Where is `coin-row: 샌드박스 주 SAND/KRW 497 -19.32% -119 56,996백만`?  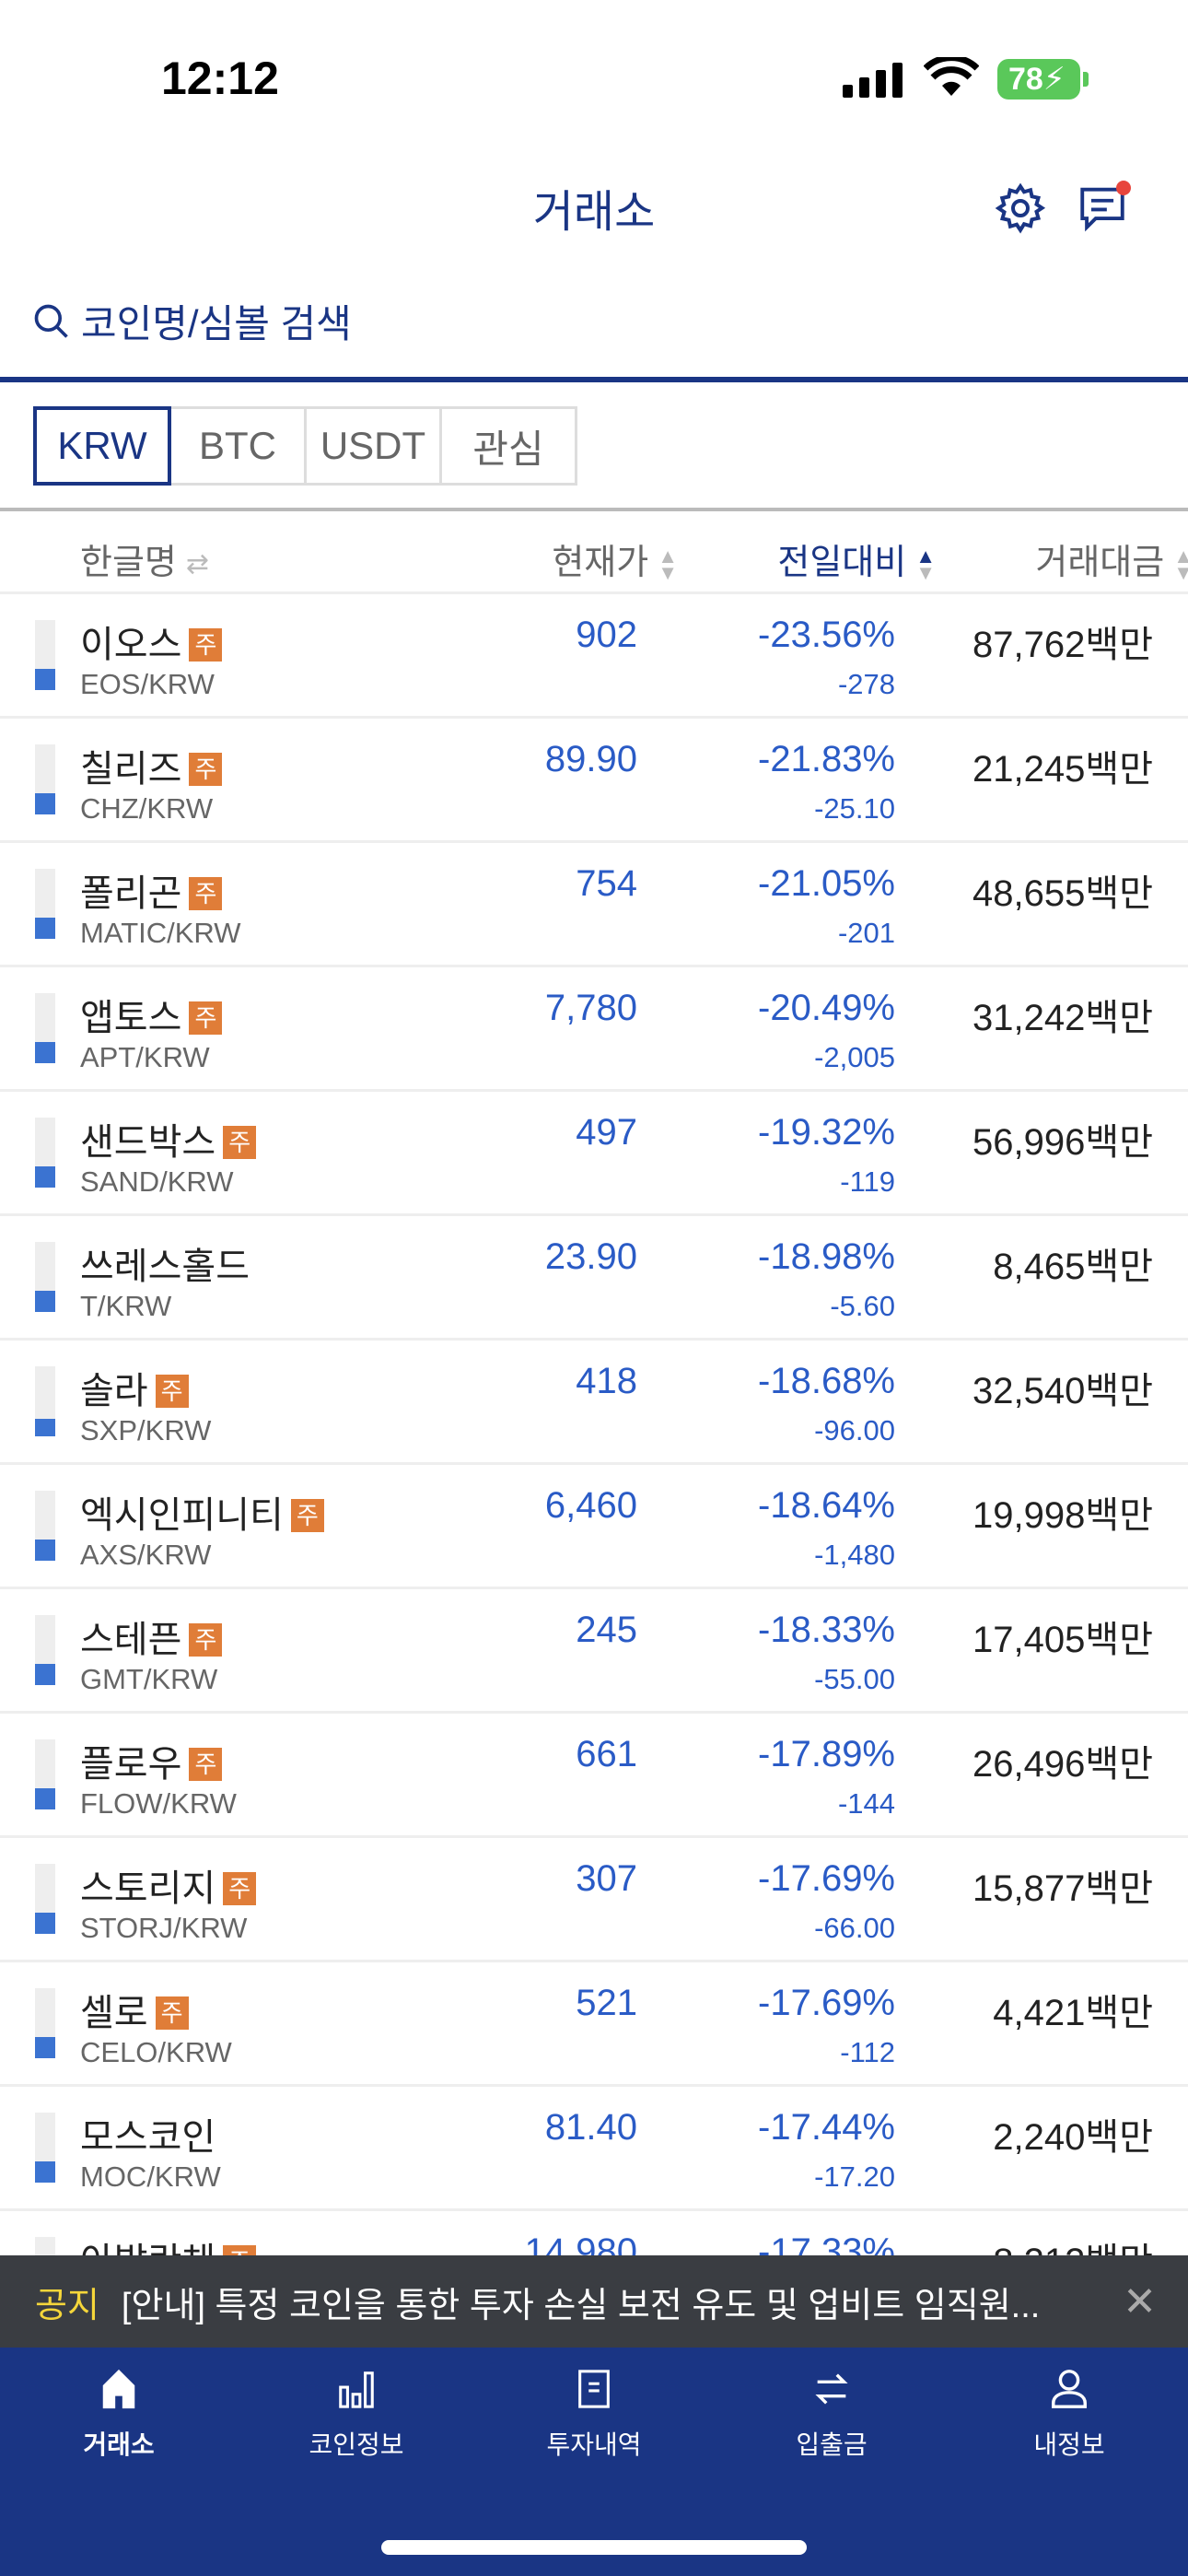
coin-row: 샌드박스 주 SAND/KRW 497 -19.32% -119 56,996백만 is located at coordinates (594, 1151).